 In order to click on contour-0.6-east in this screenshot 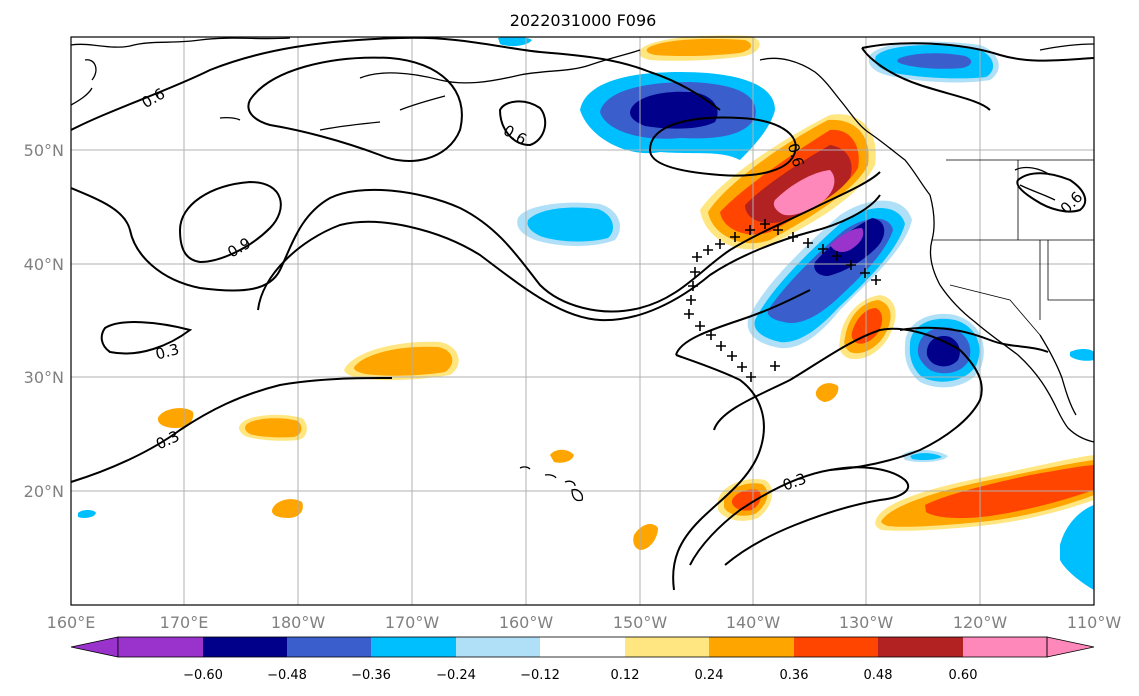, I will do `click(522, 123)`.